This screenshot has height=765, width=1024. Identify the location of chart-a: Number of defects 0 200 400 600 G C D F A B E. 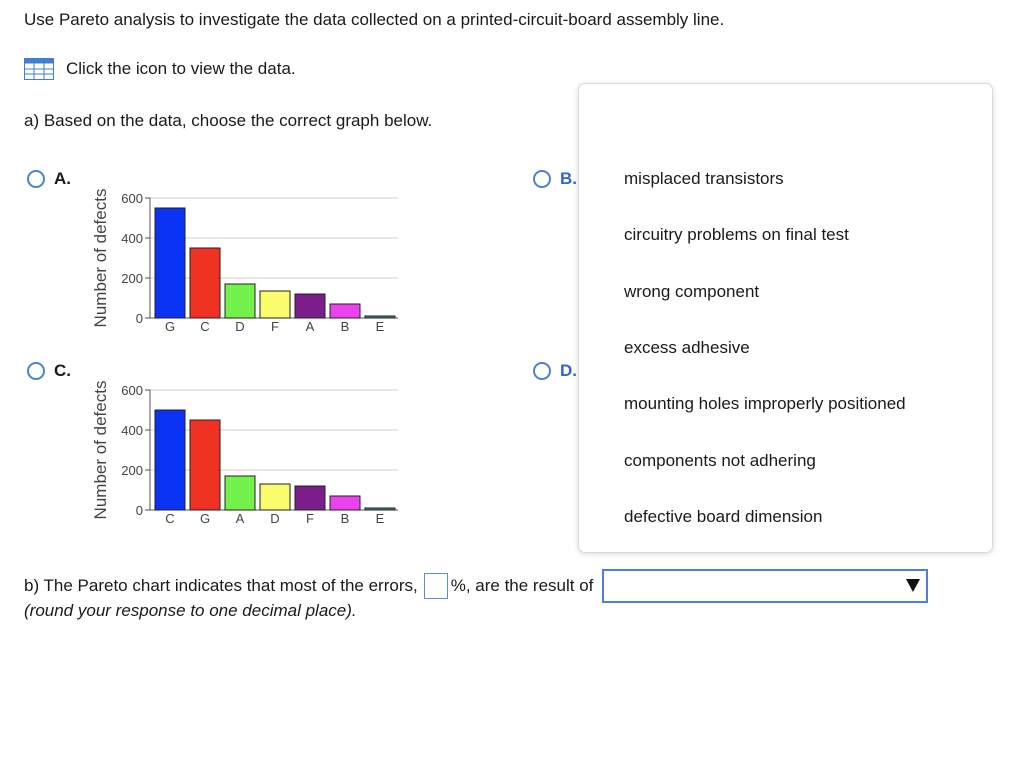
(244, 261).